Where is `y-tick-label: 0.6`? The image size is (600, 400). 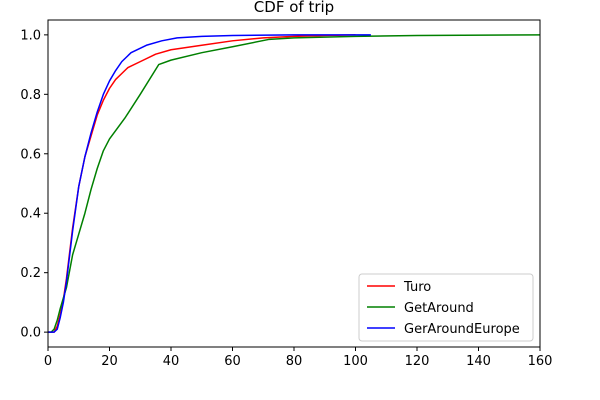 y-tick-label: 0.6 is located at coordinates (30, 154).